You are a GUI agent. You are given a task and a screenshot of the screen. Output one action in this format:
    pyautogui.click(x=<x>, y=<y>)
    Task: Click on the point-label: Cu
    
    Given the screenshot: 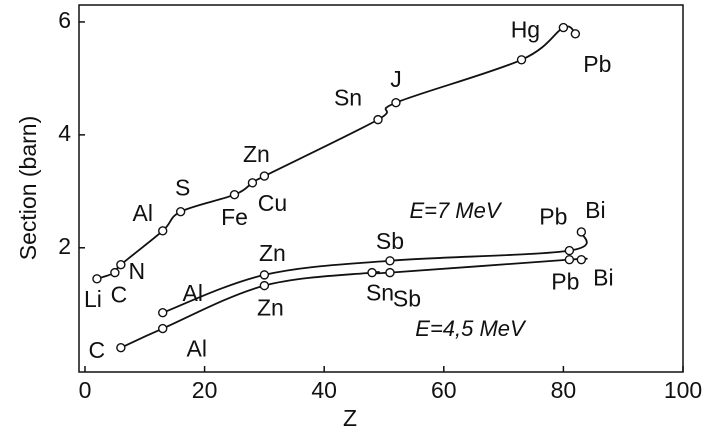 What is the action you would take?
    pyautogui.click(x=272, y=203)
    